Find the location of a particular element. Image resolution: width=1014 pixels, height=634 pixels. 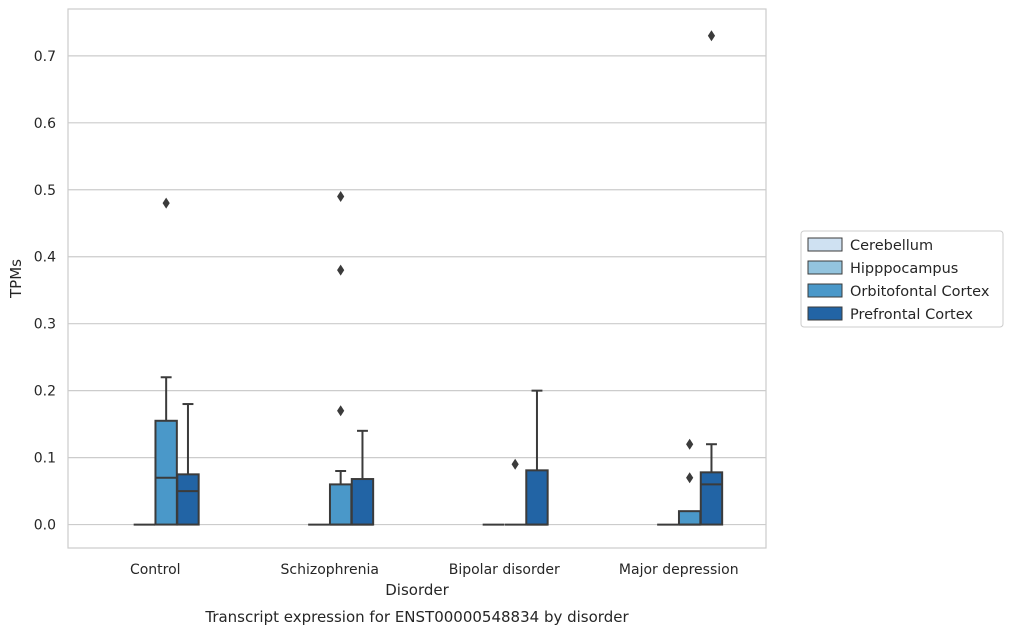

x-tick-label: Major depression is located at coordinates (679, 570).